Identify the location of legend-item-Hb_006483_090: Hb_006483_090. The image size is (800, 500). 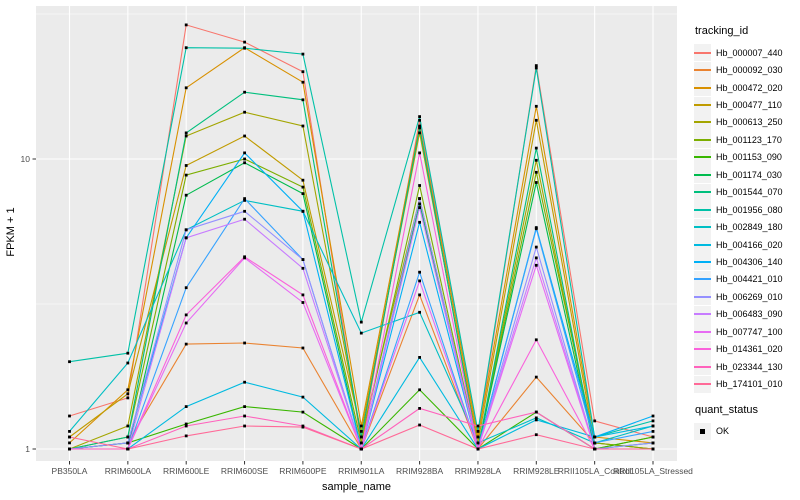
(747, 314).